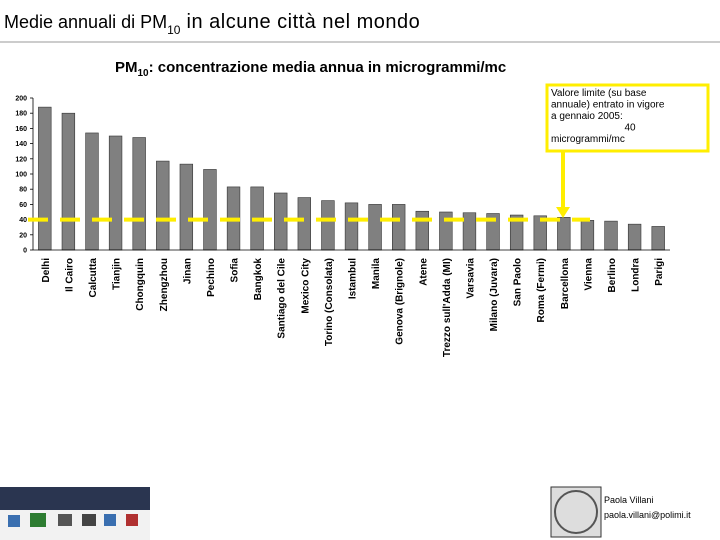 Image resolution: width=720 pixels, height=540 pixels. What do you see at coordinates (25, 251) in the screenshot?
I see `y-tick-label: 0` at bounding box center [25, 251].